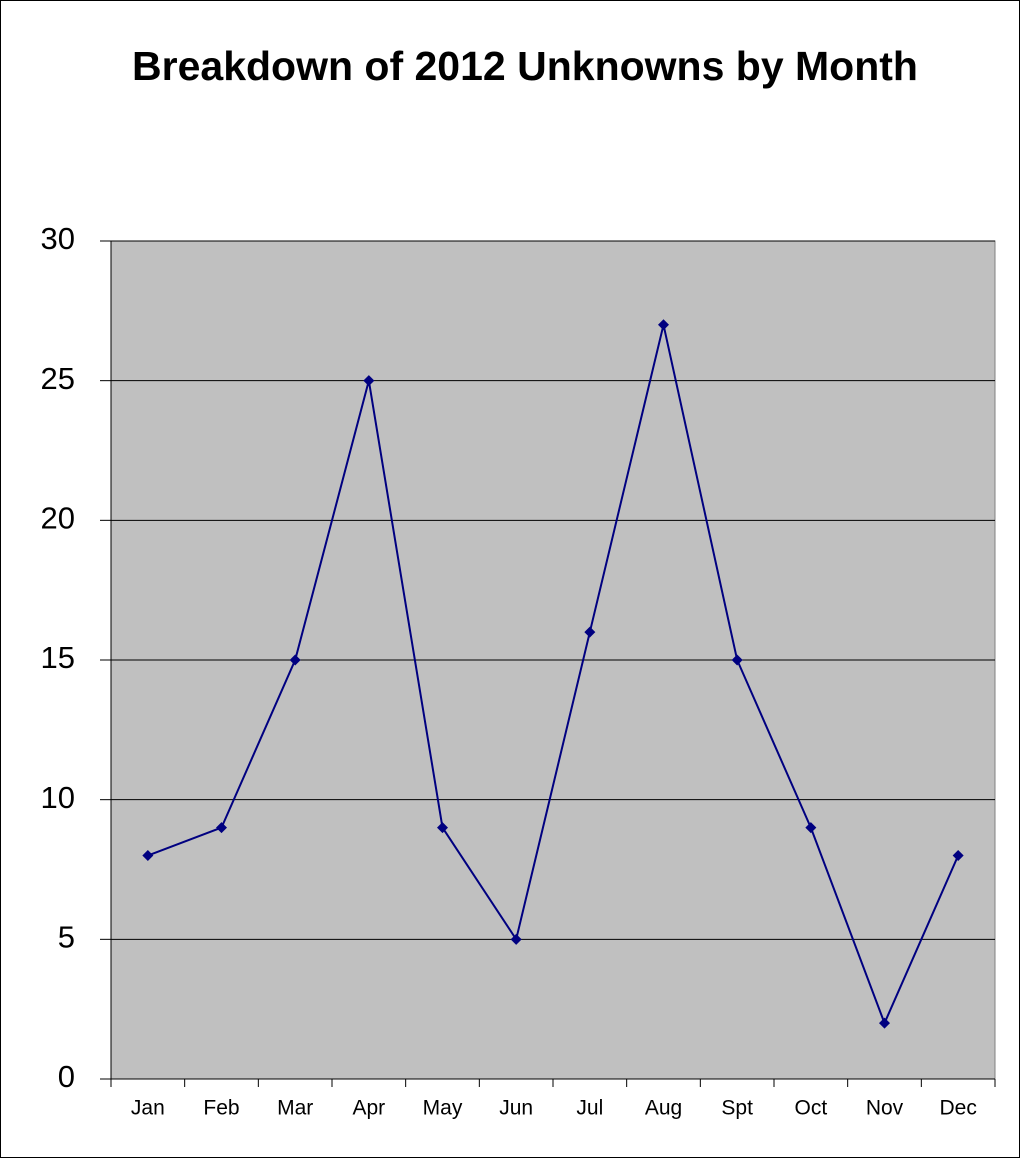 The width and height of the screenshot is (1020, 1158). Describe the element at coordinates (148, 1108) in the screenshot. I see `x-tick-label: Jan` at that location.